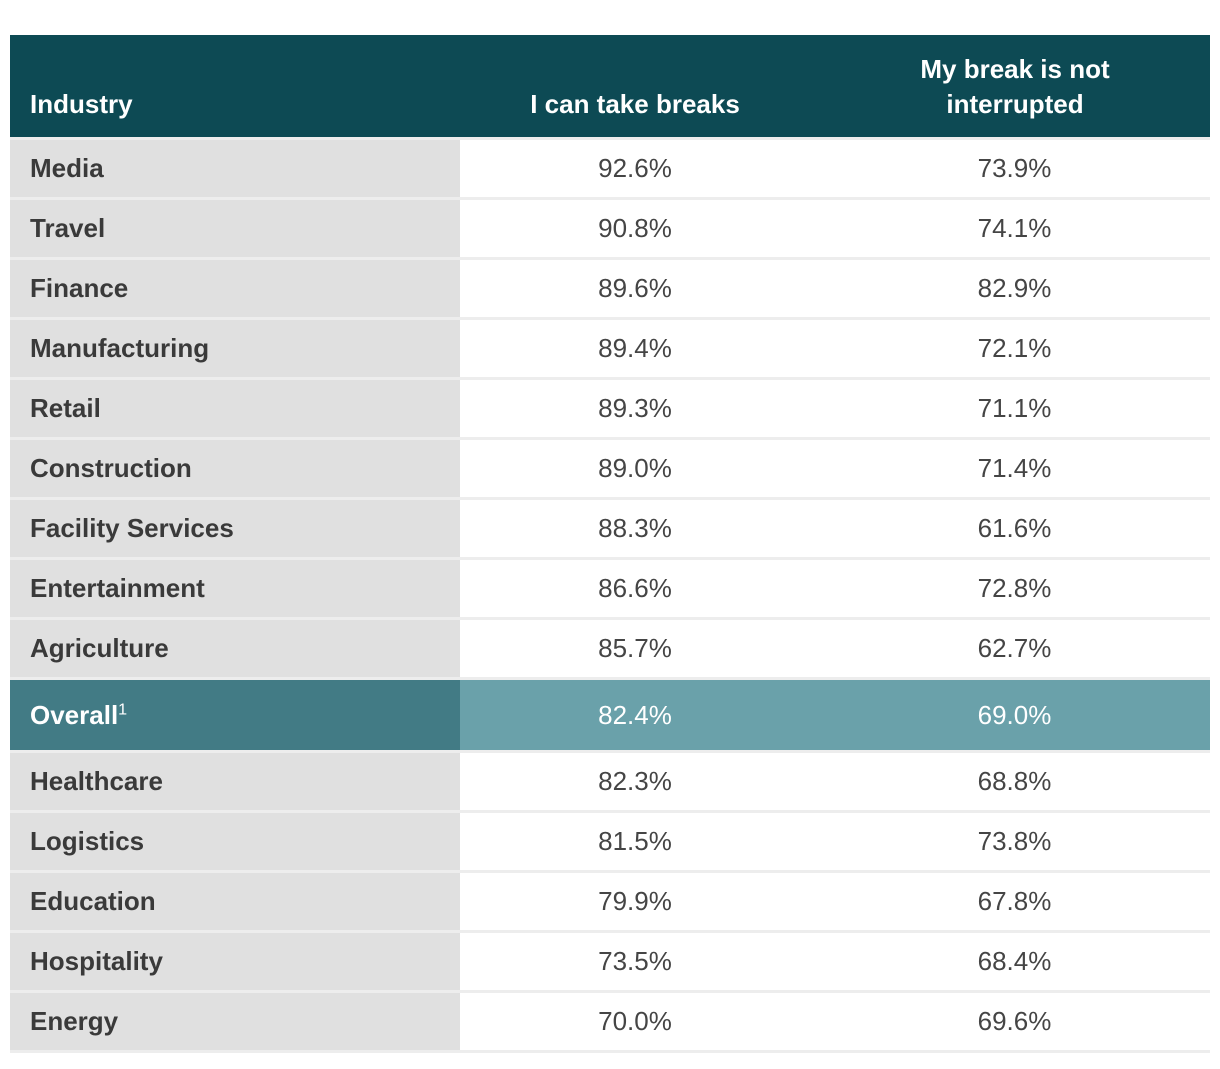 This screenshot has height=1069, width=1220. I want to click on can-take-breaks-value: 82.3%, so click(635, 783).